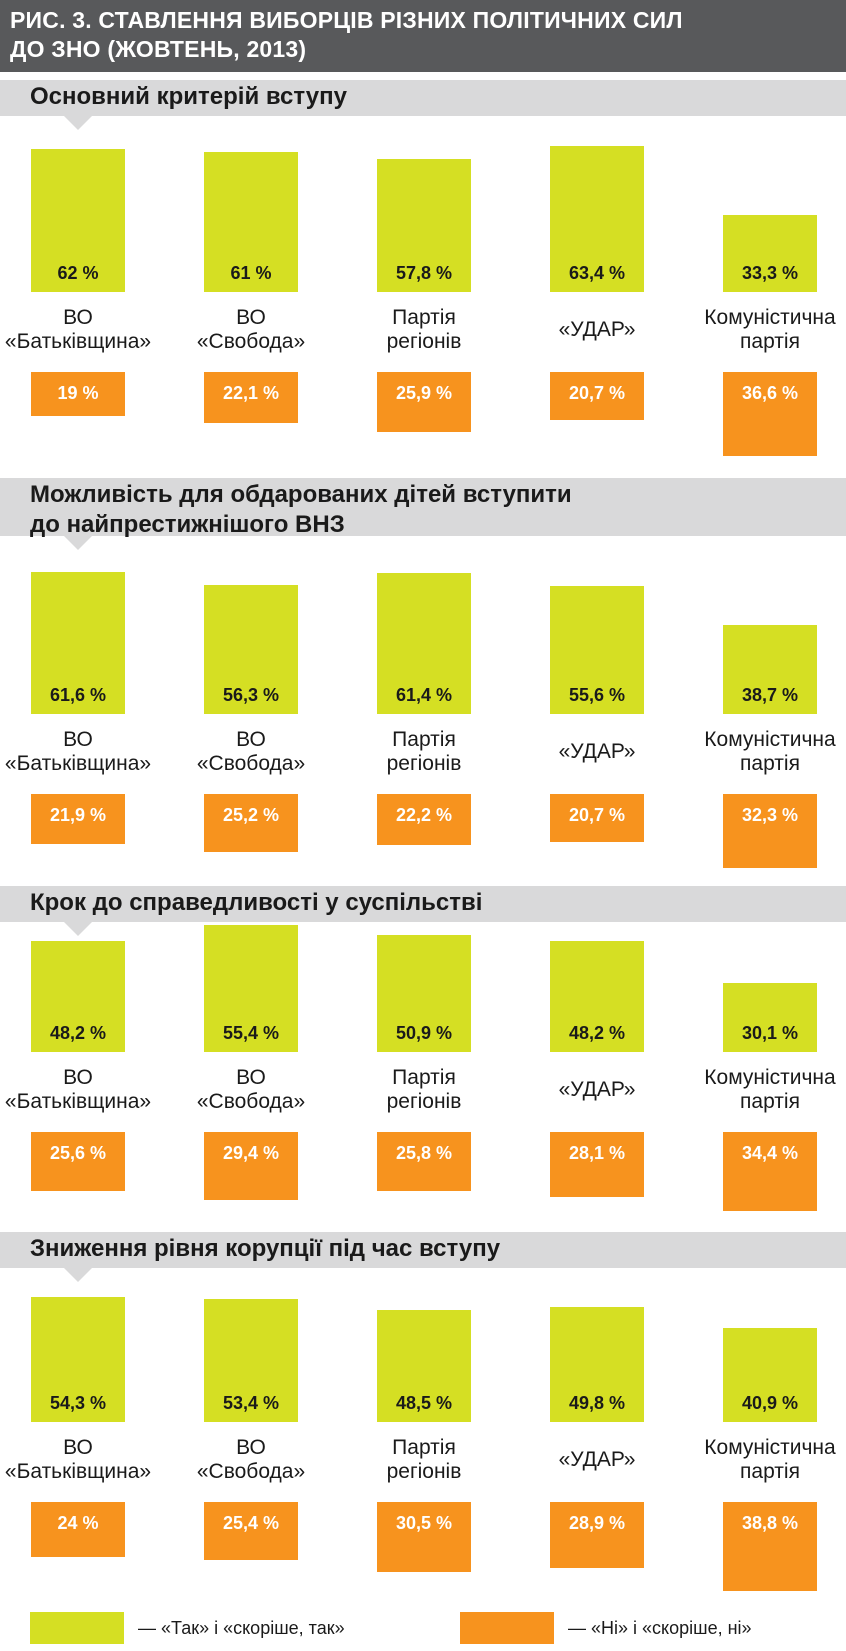 Image resolution: width=846 pixels, height=1651 pixels. Describe the element at coordinates (251, 1033) in the screenshot. I see `data-label-yes: 55,4 %` at that location.